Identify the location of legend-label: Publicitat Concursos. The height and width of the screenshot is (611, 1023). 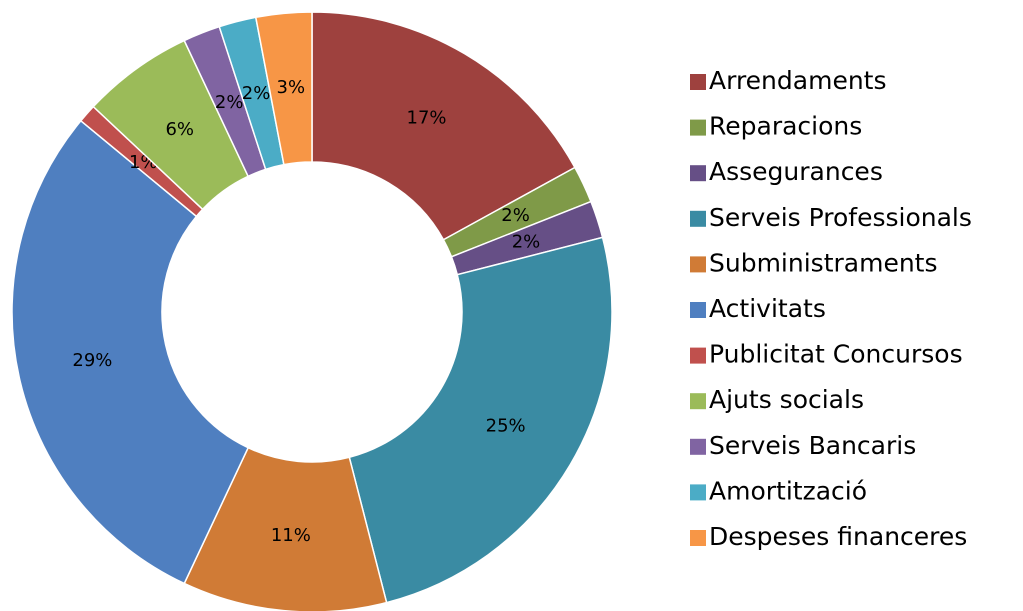
(836, 354).